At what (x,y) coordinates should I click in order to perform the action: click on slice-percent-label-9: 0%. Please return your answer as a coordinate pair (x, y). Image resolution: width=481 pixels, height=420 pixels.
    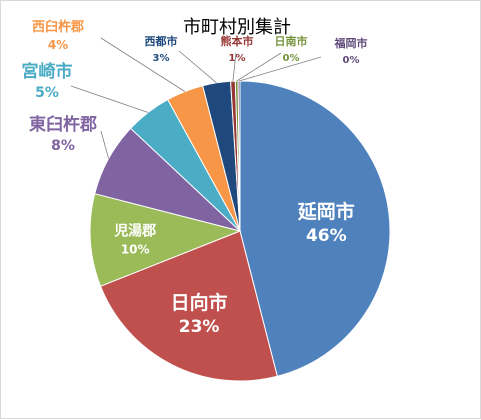
    Looking at the image, I should click on (291, 58).